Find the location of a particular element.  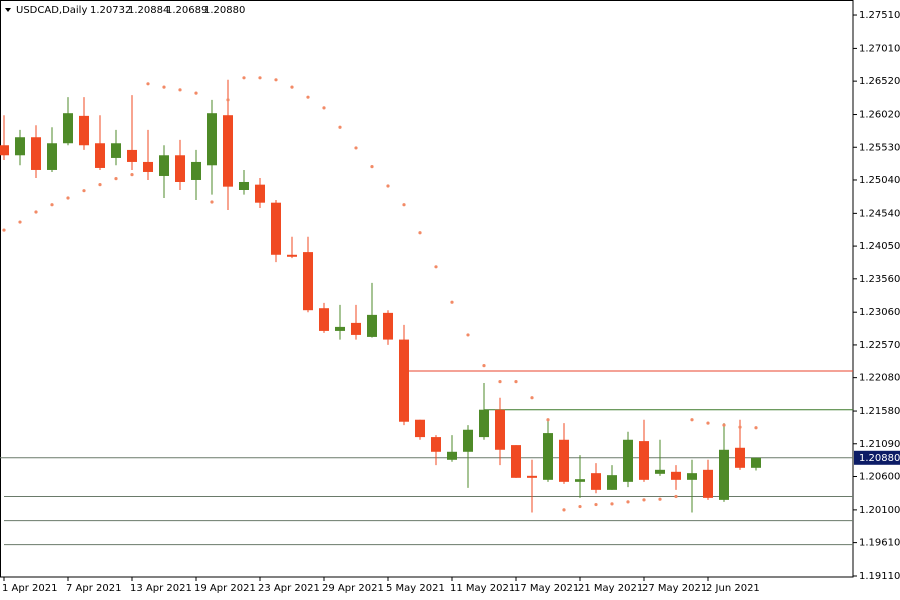

x-tick-label: 2 Jun 2021 is located at coordinates (733, 588).